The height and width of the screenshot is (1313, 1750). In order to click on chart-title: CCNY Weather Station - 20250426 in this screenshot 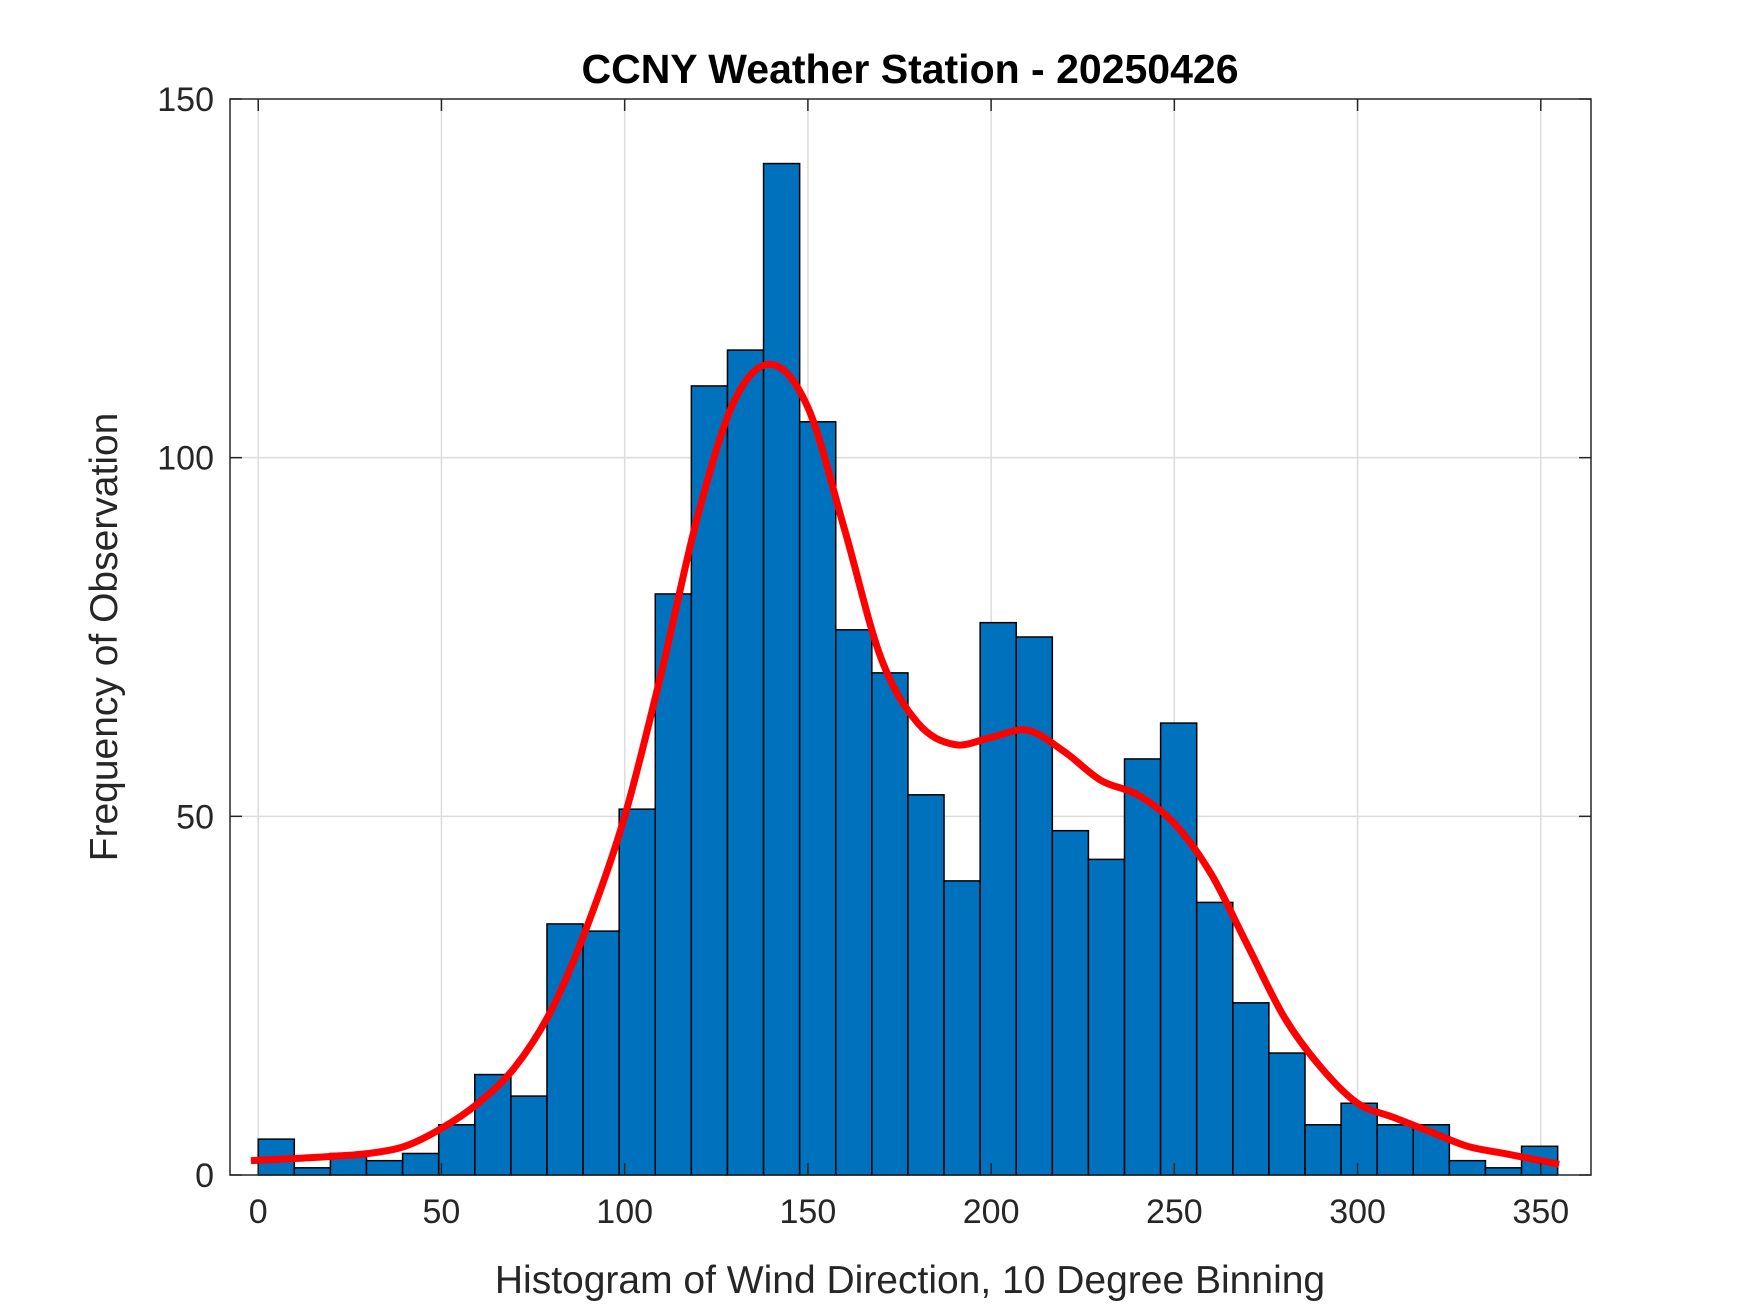, I will do `click(909, 69)`.